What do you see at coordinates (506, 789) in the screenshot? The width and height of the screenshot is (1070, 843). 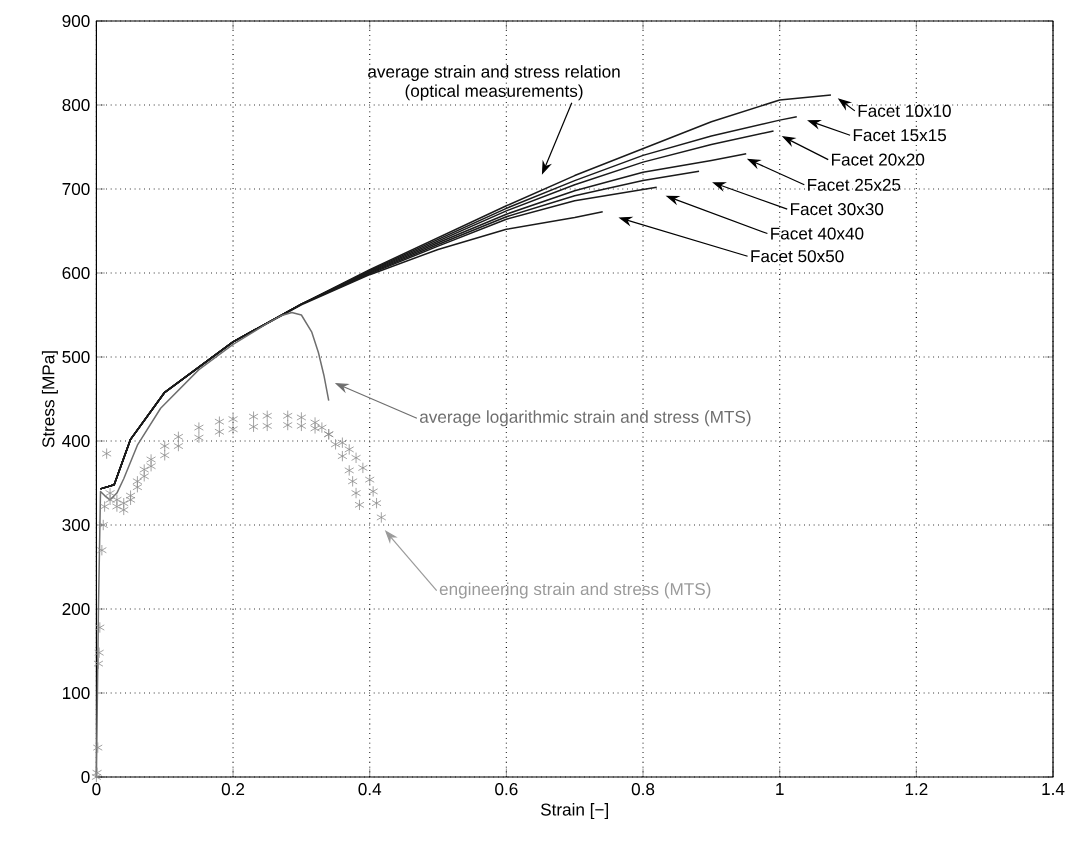 I see `x-tick-label: 0.6` at bounding box center [506, 789].